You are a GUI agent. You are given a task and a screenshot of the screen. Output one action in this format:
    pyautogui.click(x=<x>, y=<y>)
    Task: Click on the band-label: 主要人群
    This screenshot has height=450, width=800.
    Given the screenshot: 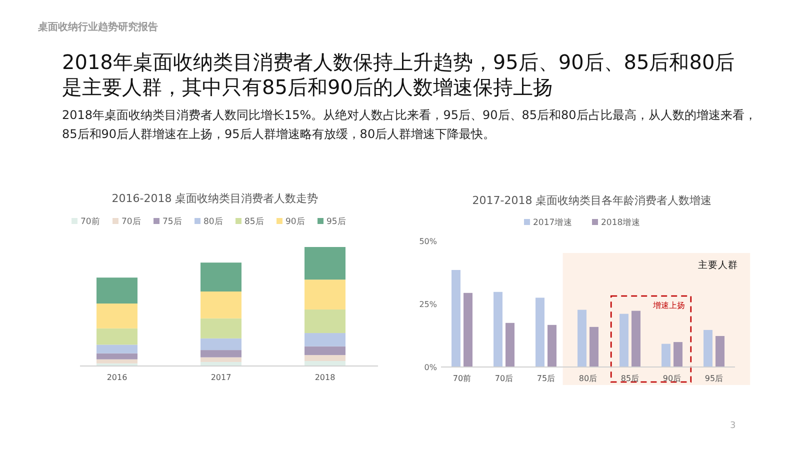 What is the action you would take?
    pyautogui.click(x=718, y=265)
    